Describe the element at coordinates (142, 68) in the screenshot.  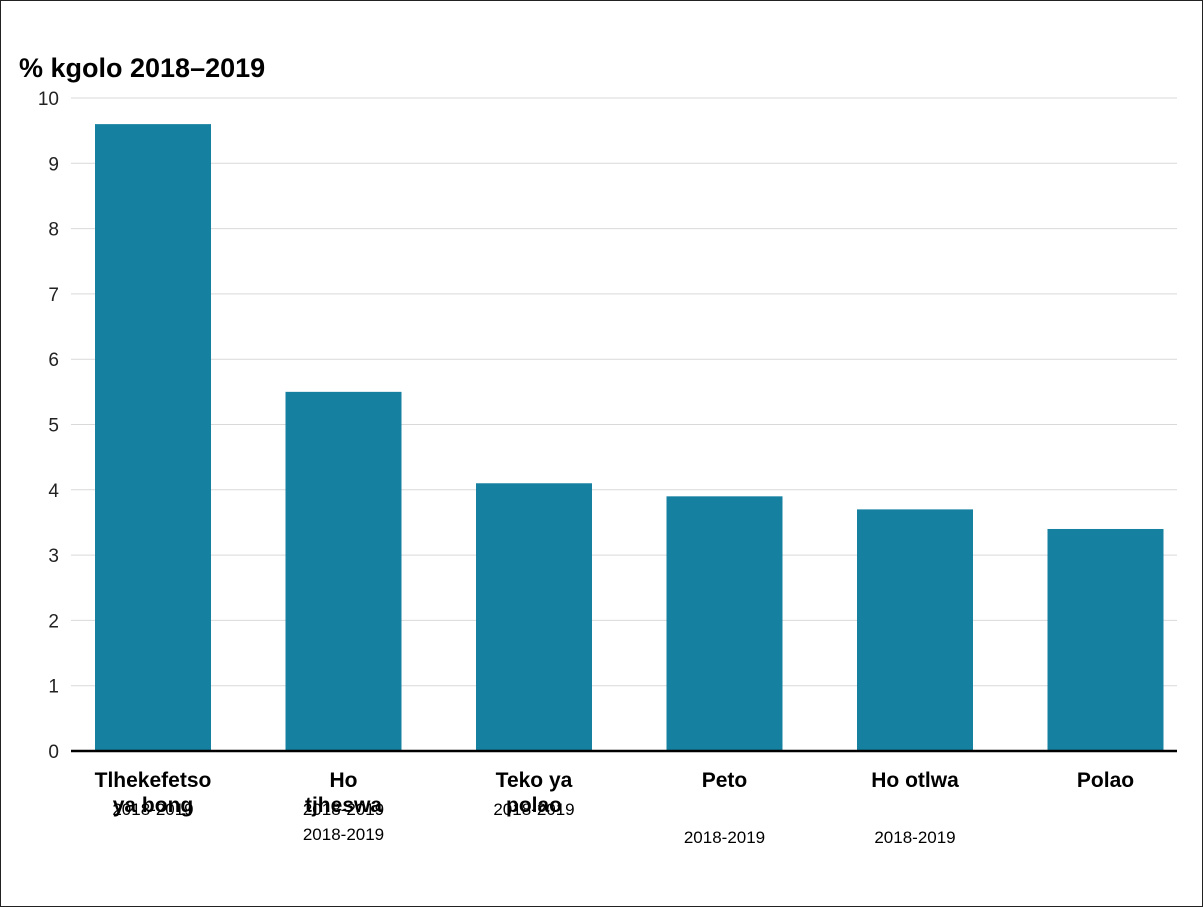
I see `chart-title: % kgolo 2018–2019` at that location.